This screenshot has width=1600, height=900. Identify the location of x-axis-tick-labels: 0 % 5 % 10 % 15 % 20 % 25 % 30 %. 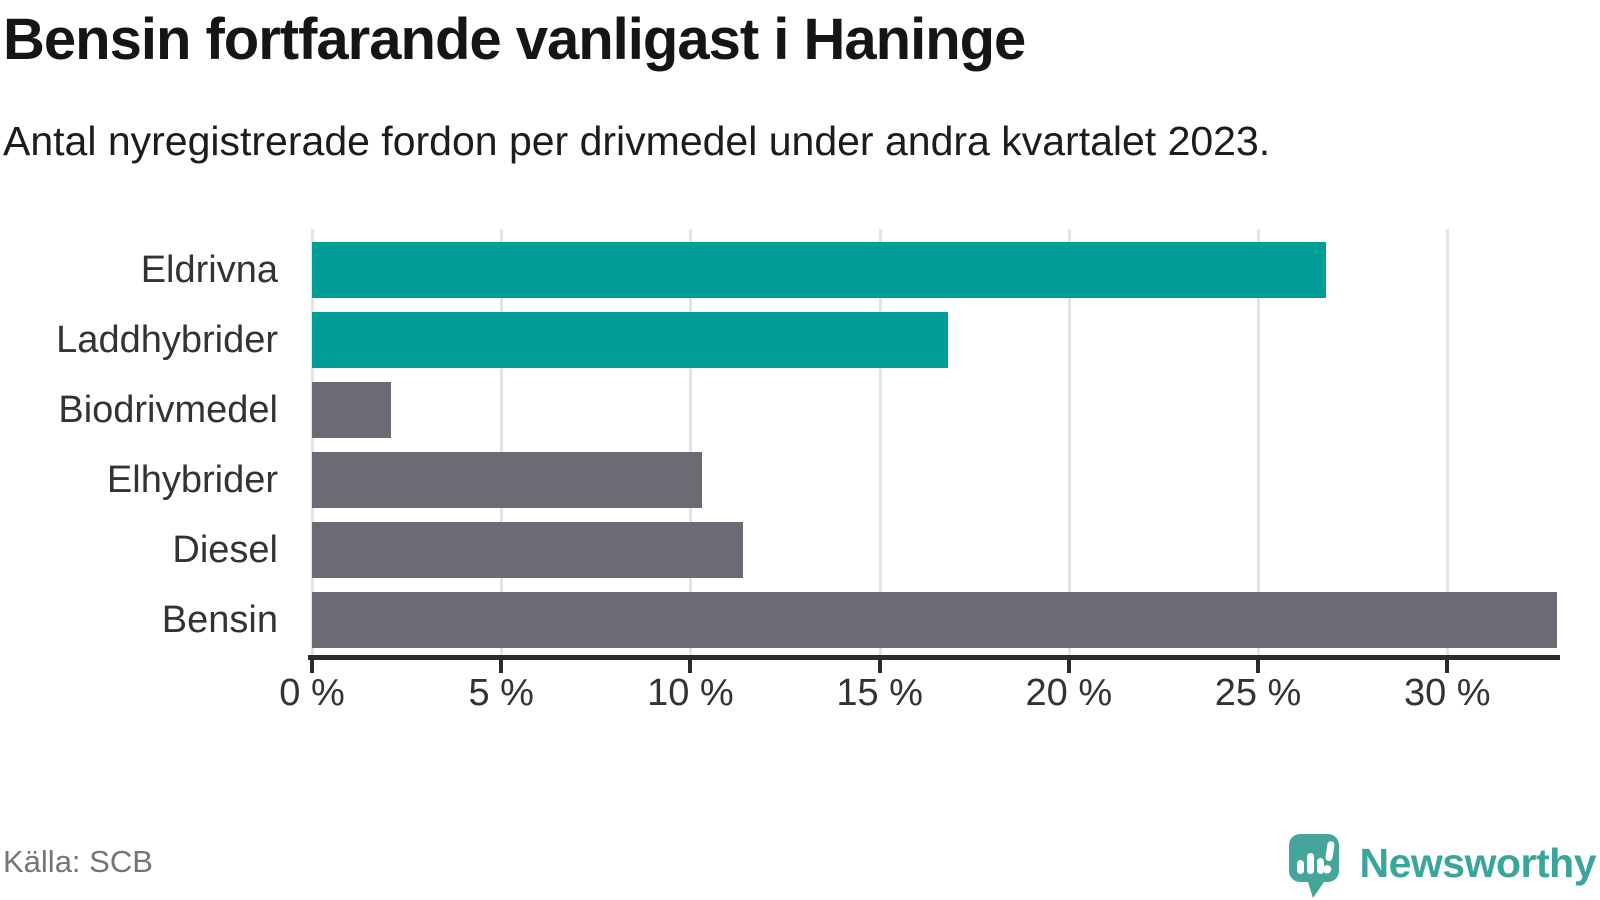
(918, 695).